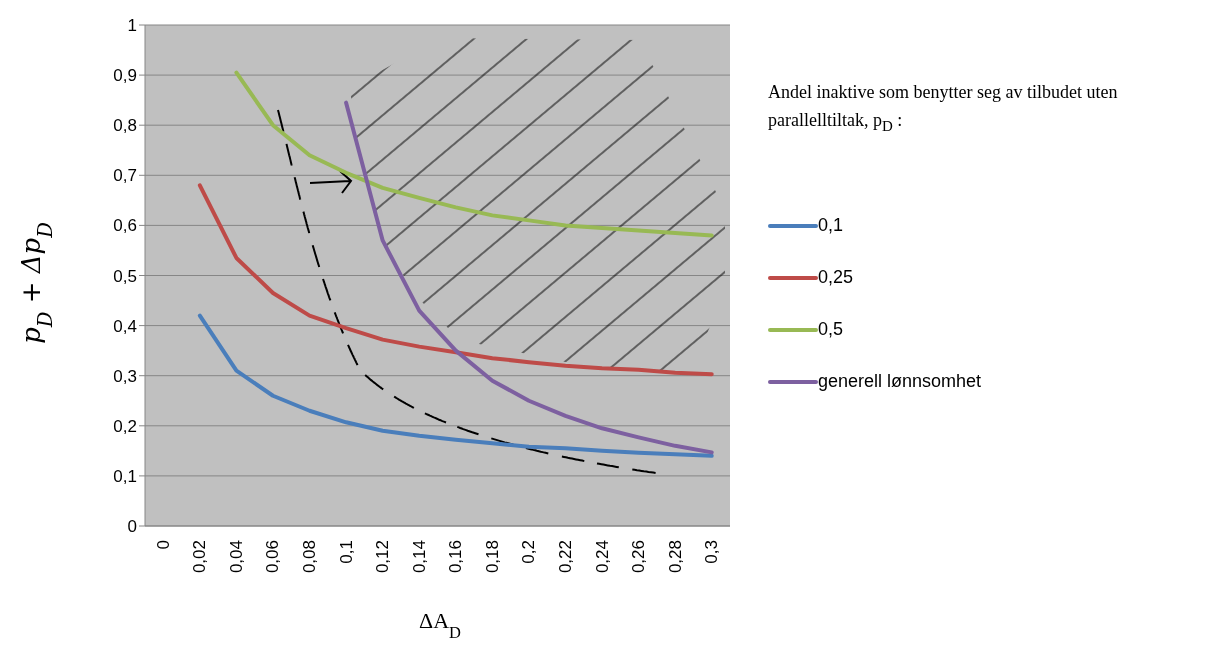  What do you see at coordinates (163, 545) in the screenshot?
I see `x-tick-label: 0` at bounding box center [163, 545].